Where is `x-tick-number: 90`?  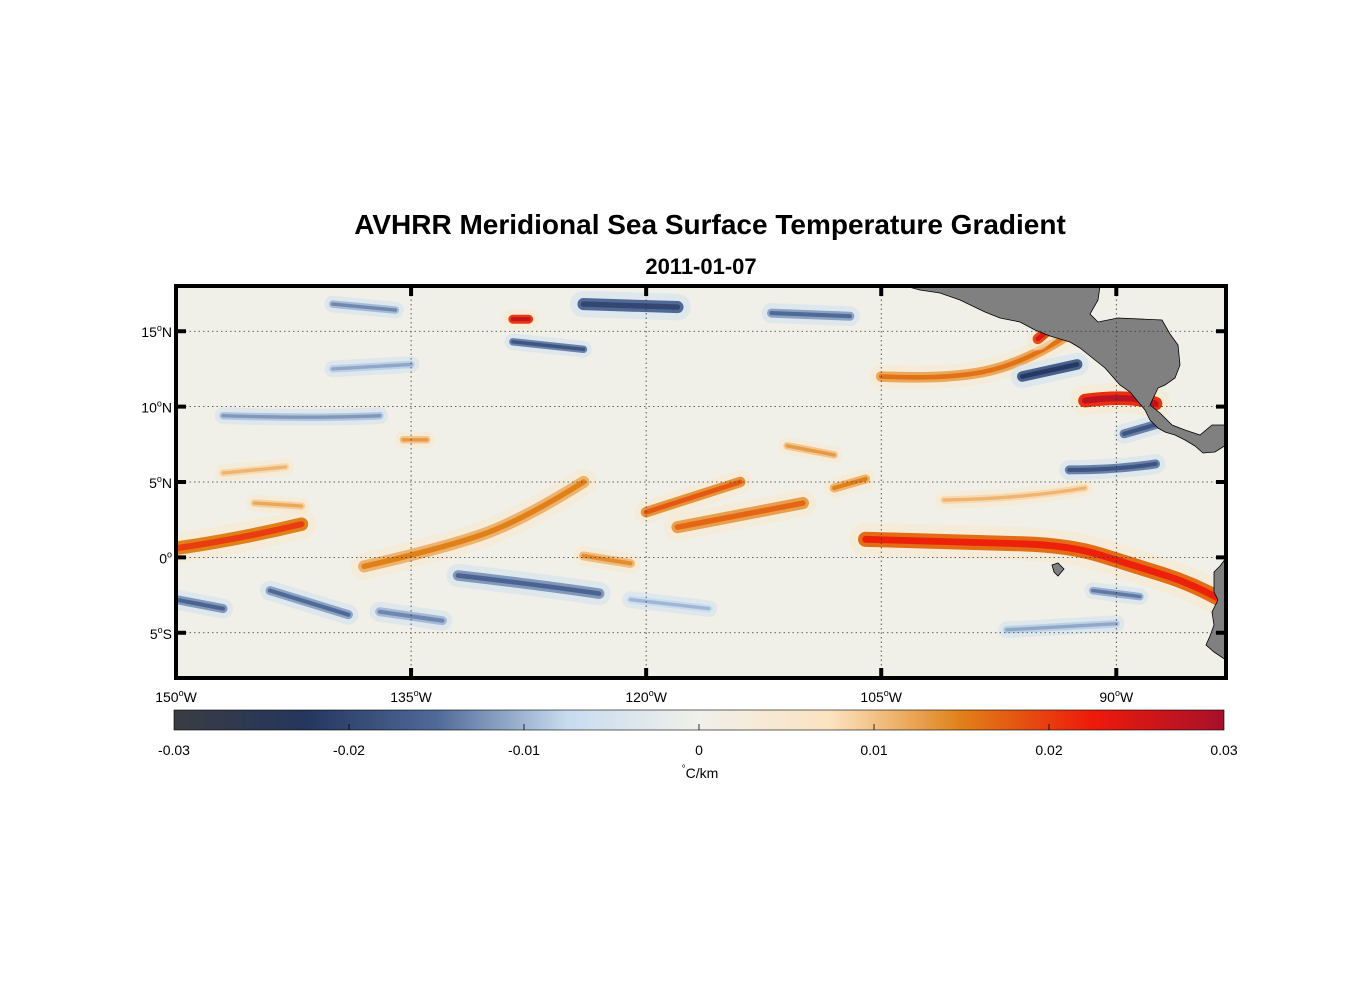
x-tick-number: 90 is located at coordinates (1107, 697).